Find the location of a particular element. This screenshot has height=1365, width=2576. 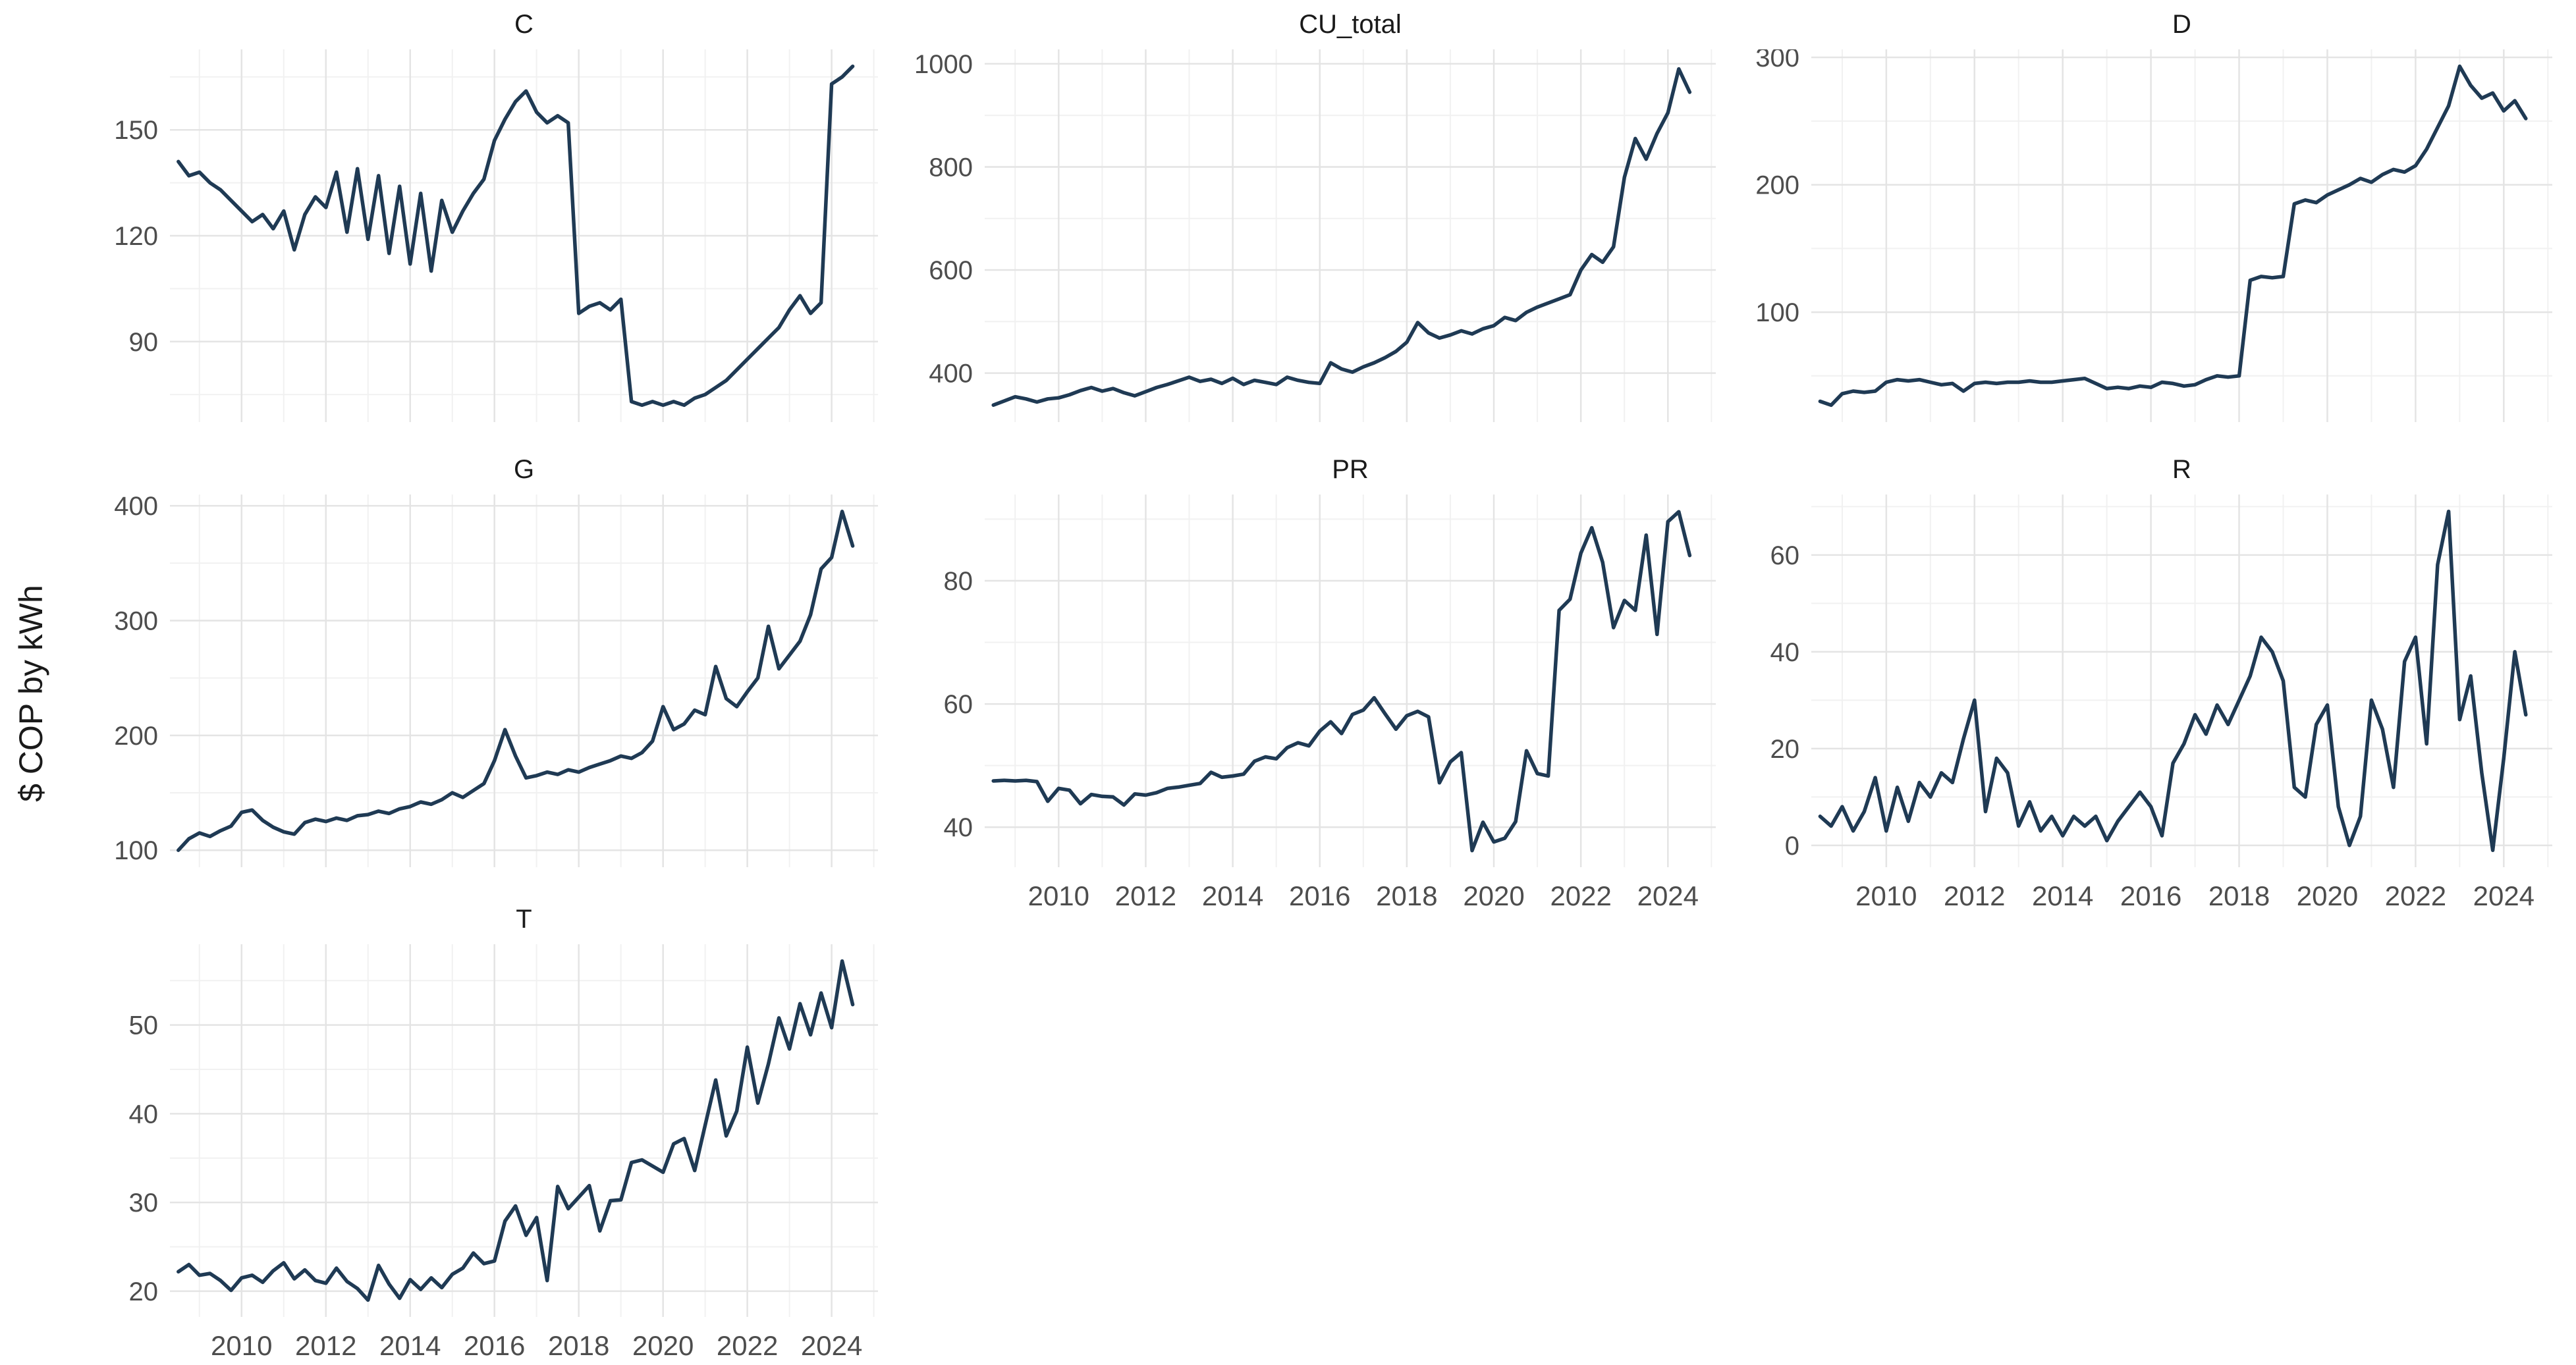

panel-title-t: T is located at coordinates (524, 919).